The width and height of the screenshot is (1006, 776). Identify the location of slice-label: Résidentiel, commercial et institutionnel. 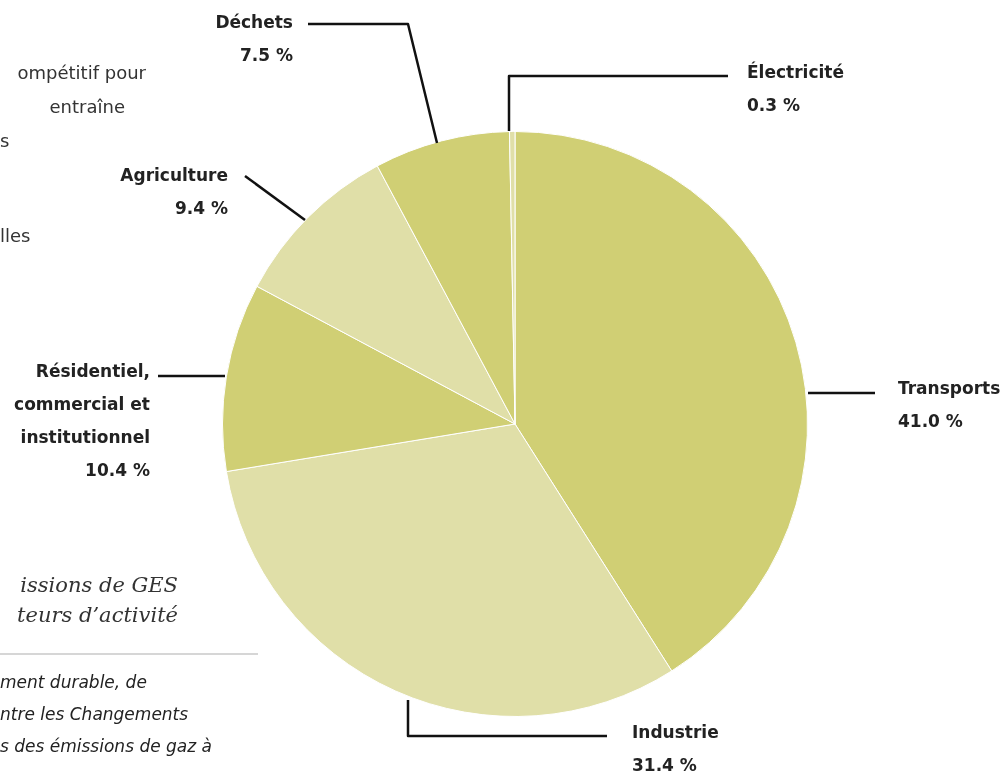
(82, 404).